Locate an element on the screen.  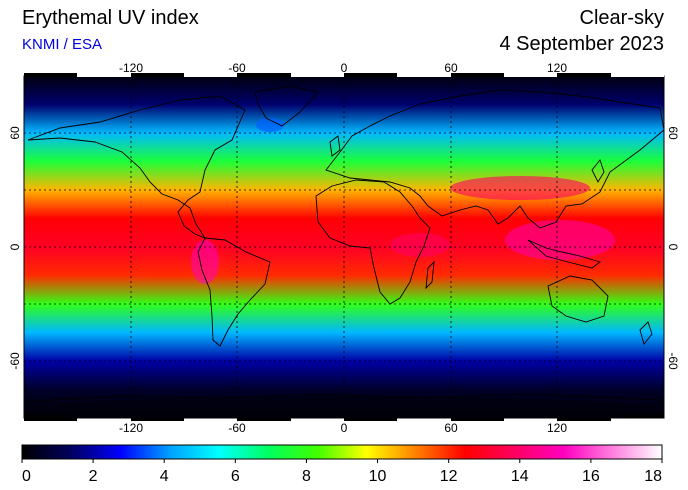
eurasia-coast is located at coordinates (494, 159).